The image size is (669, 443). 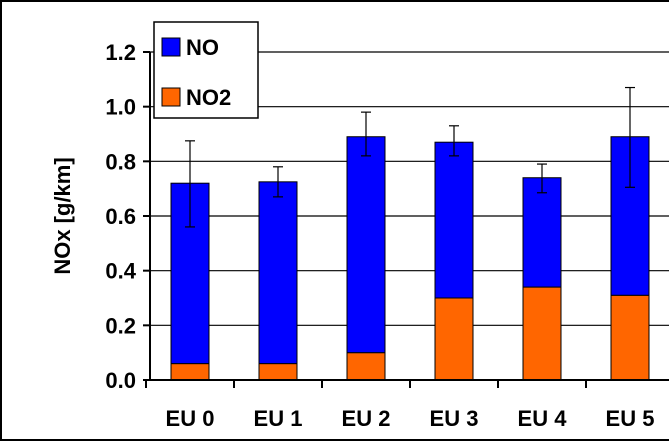 What do you see at coordinates (120, 161) in the screenshot?
I see `y-tick-label-4: 0.8` at bounding box center [120, 161].